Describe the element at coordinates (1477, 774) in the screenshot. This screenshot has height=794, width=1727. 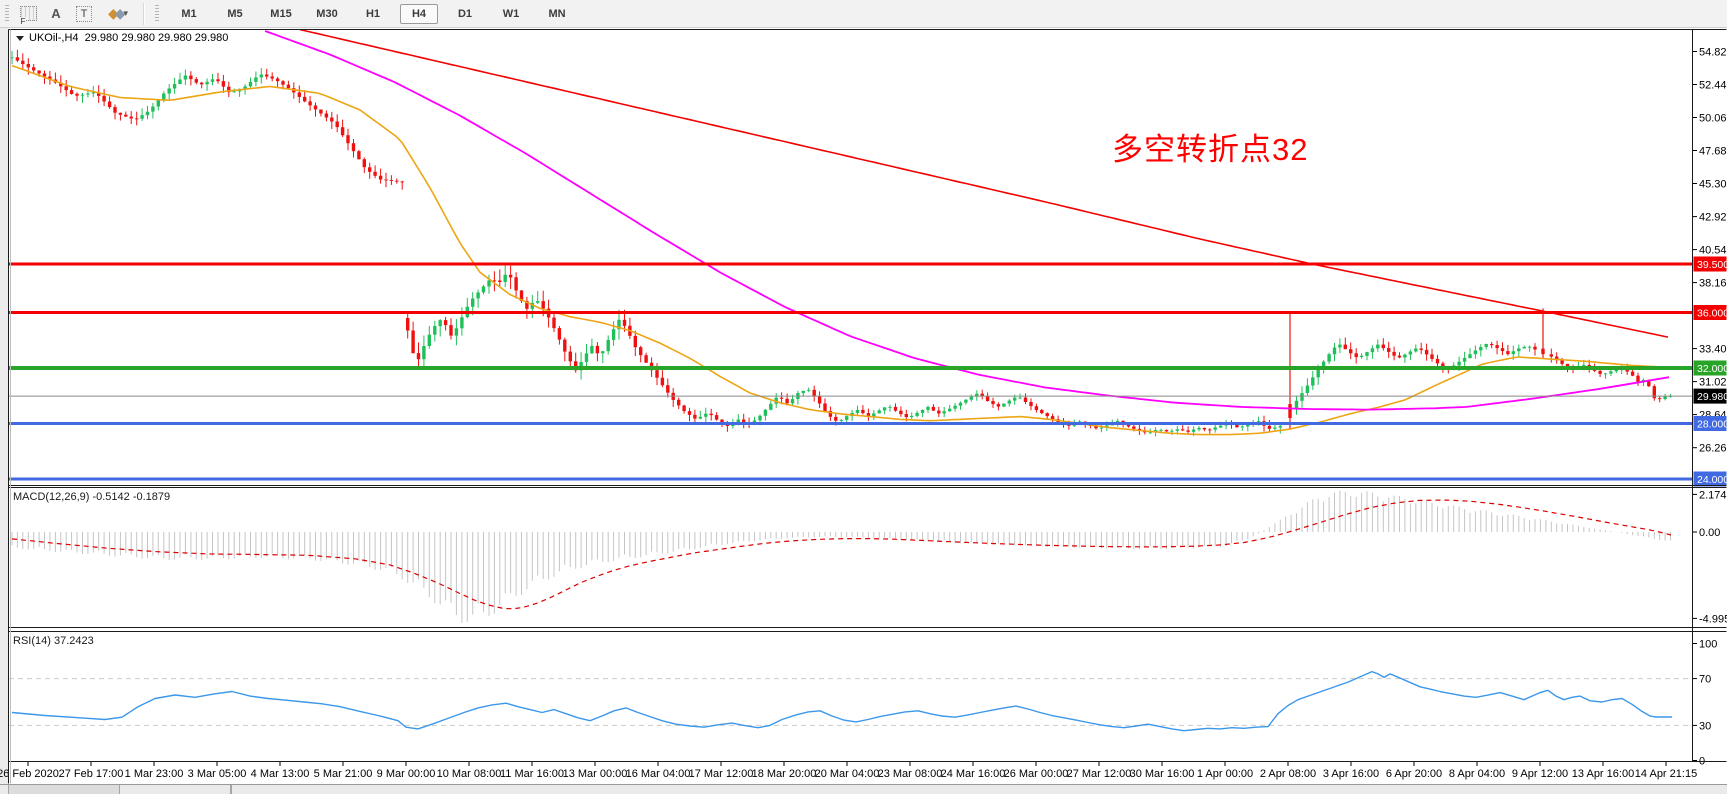
I see `svg-text: 8 Apr 04:00` at that location.